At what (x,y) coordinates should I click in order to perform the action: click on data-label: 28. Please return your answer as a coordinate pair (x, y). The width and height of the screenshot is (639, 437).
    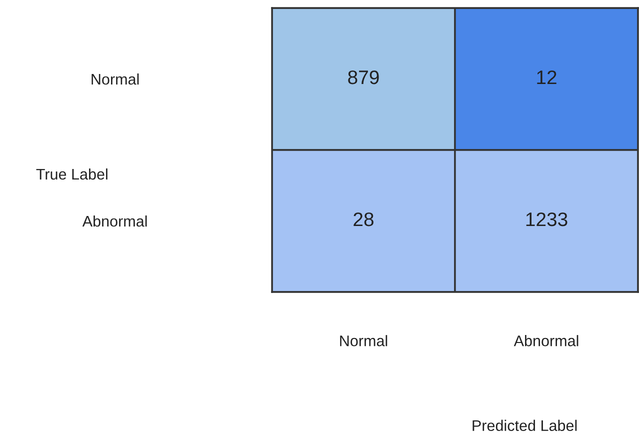
    Looking at the image, I should click on (364, 219).